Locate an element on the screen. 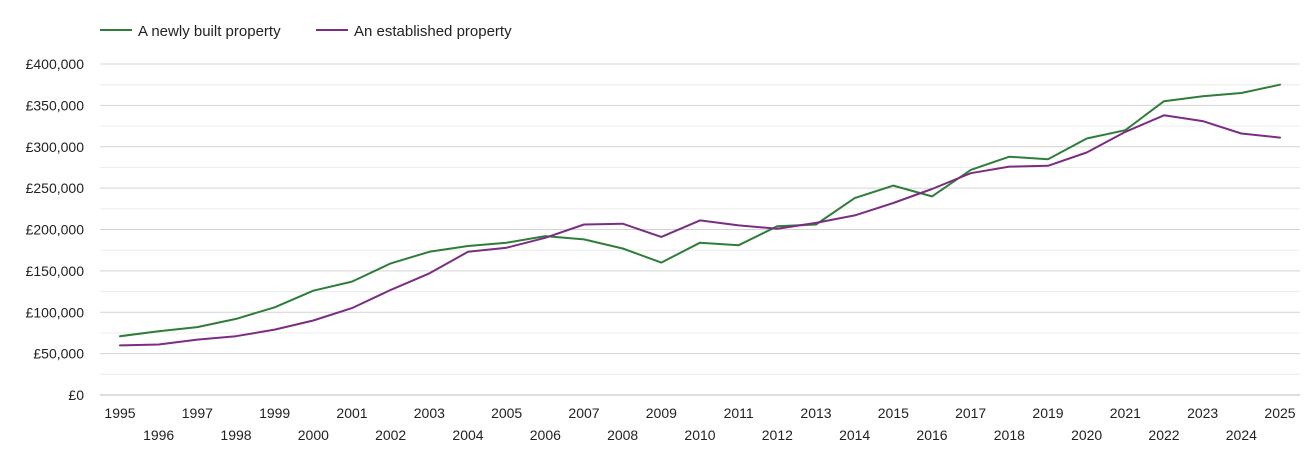 This screenshot has width=1305, height=450. legend-label-established: An established property is located at coordinates (433, 31).